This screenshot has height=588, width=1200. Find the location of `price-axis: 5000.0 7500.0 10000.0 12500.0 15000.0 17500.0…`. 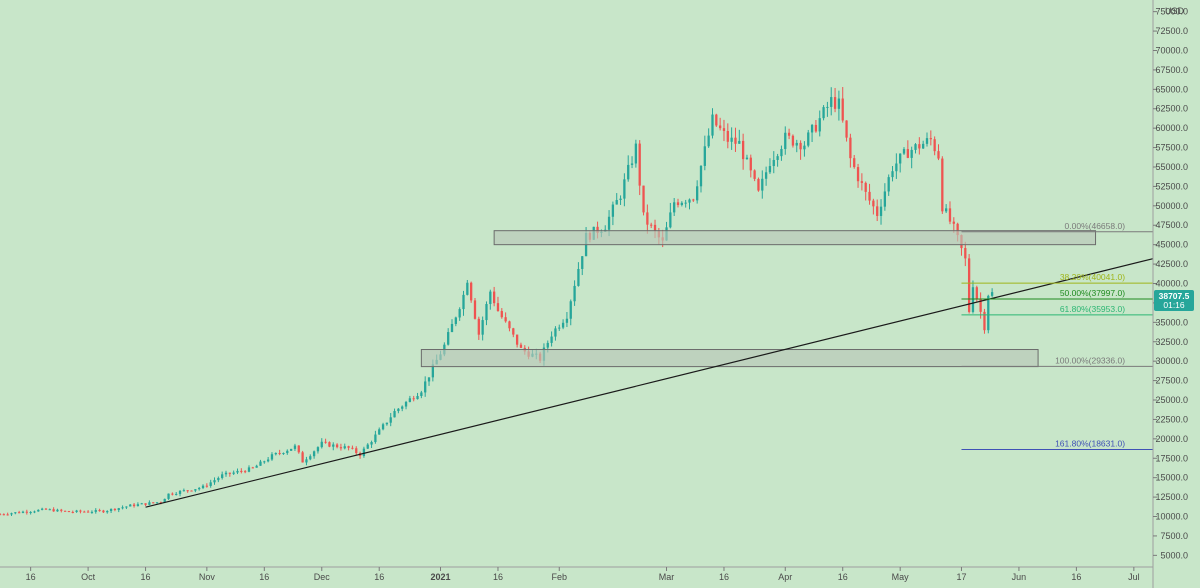

price-axis: 5000.0 7500.0 10000.0 12500.0 15000.0 17500.0… is located at coordinates (1170, 284).